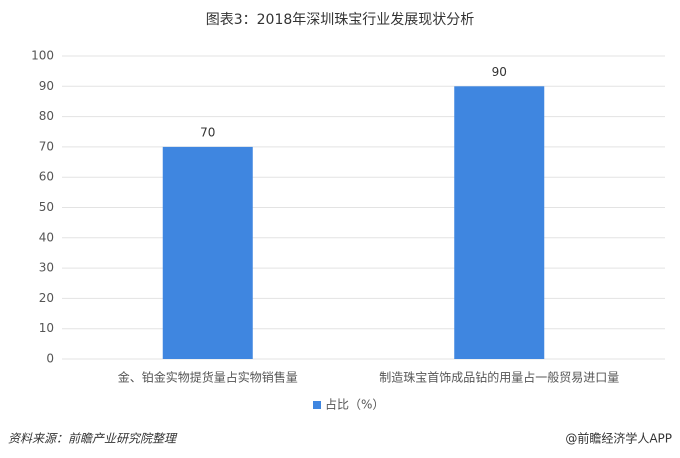 The image size is (680, 458). I want to click on y-tick-label: 90, so click(46, 86).